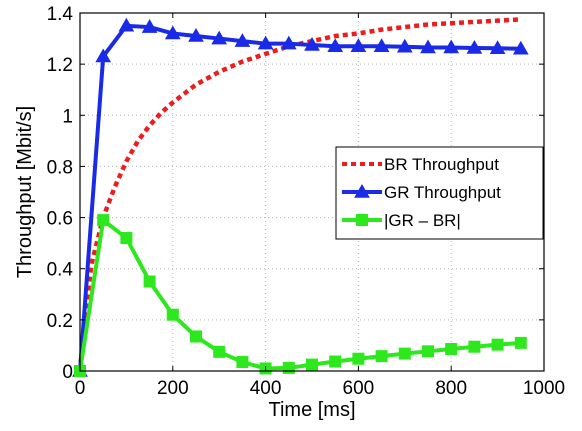 The image size is (582, 431). Describe the element at coordinates (544, 388) in the screenshot. I see `x-tick-label: 1000` at that location.